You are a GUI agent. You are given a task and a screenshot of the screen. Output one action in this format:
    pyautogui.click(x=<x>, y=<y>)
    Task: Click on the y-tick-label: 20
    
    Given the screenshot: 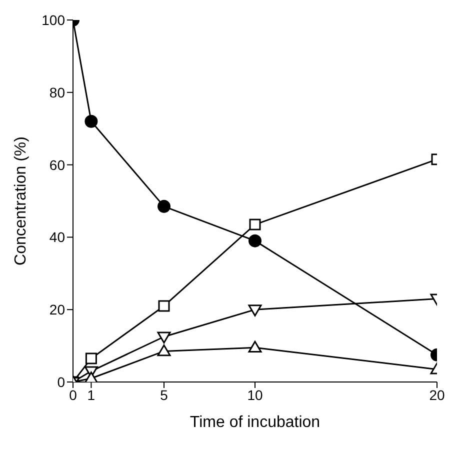 What is the action you would take?
    pyautogui.click(x=57, y=310)
    